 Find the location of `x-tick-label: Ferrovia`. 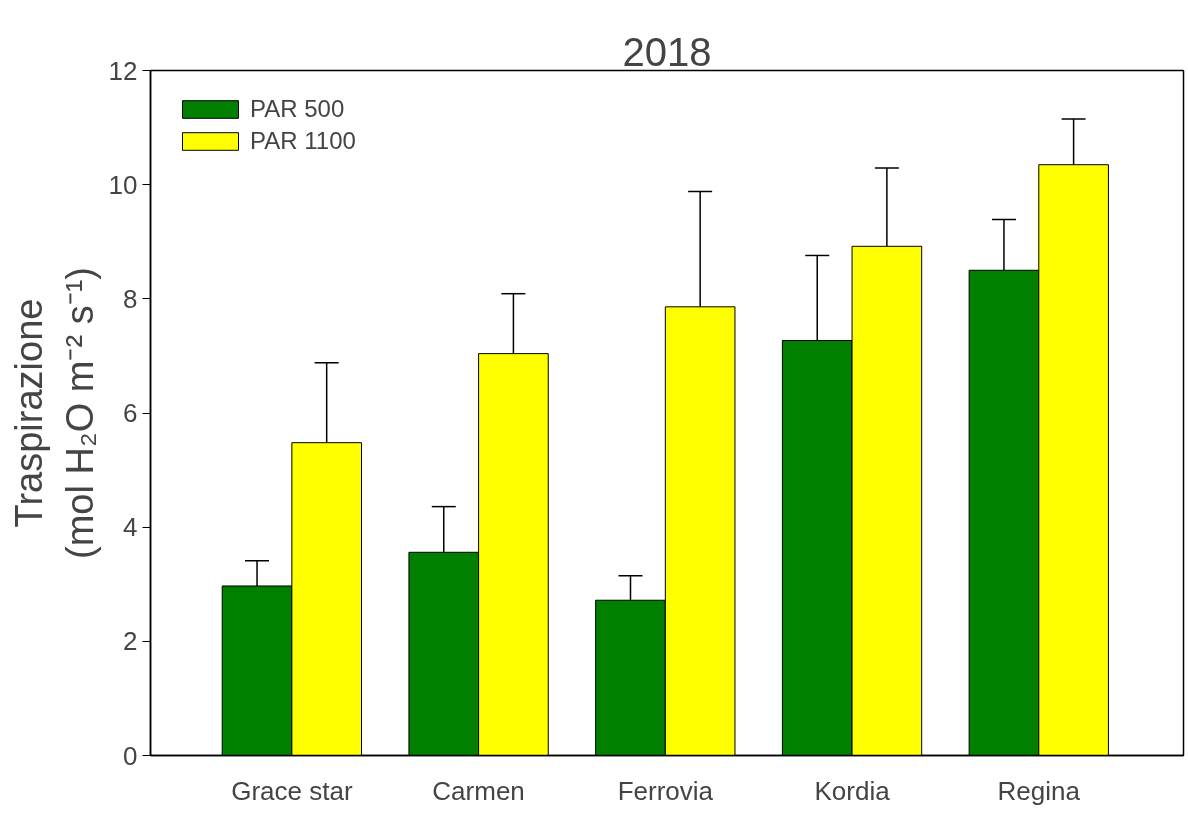

x-tick-label: Ferrovia is located at coordinates (665, 790).